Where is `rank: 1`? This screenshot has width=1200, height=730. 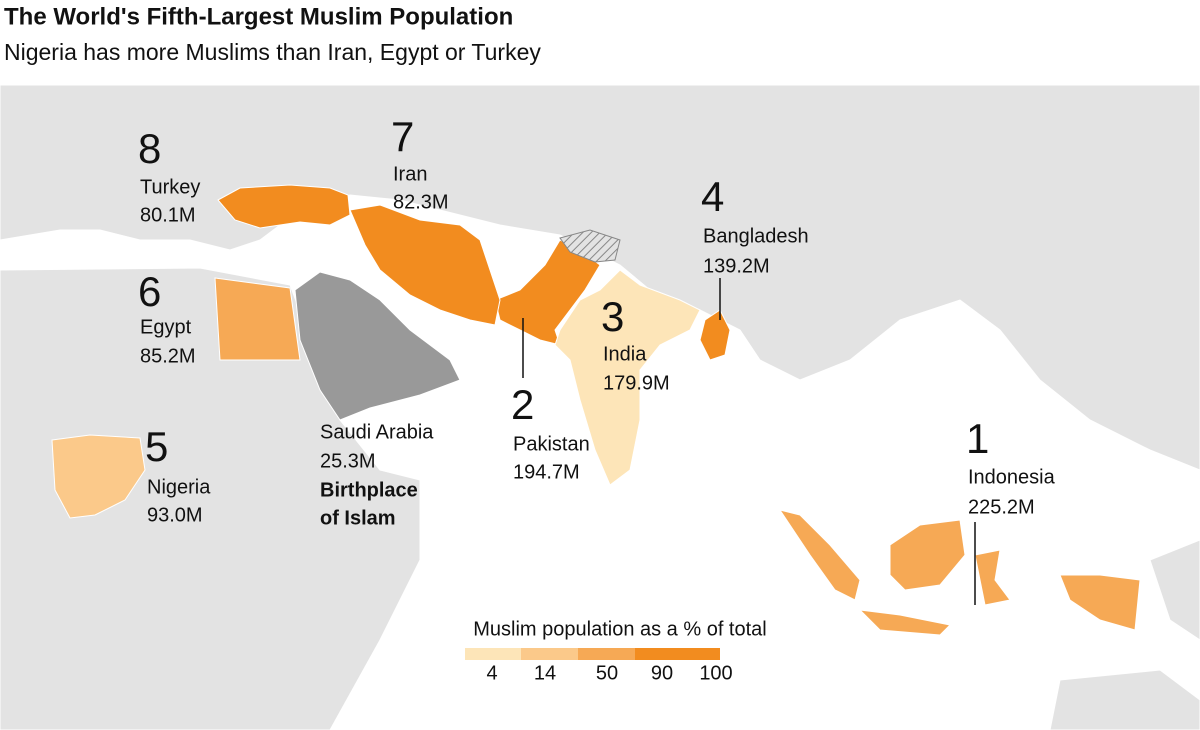 rank: 1 is located at coordinates (977, 438).